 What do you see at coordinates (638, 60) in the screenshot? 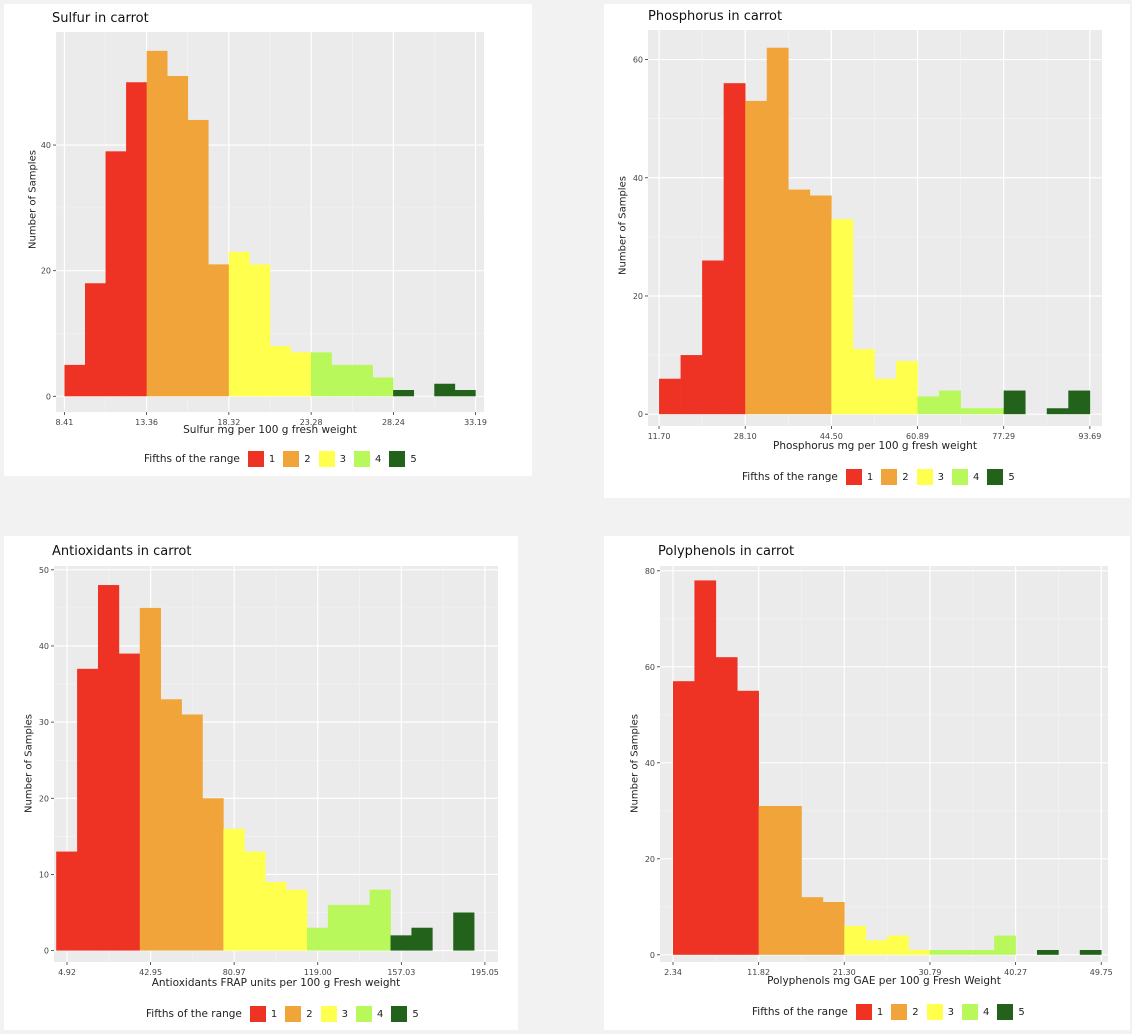
I see `y-tick-label: 60` at bounding box center [638, 60].